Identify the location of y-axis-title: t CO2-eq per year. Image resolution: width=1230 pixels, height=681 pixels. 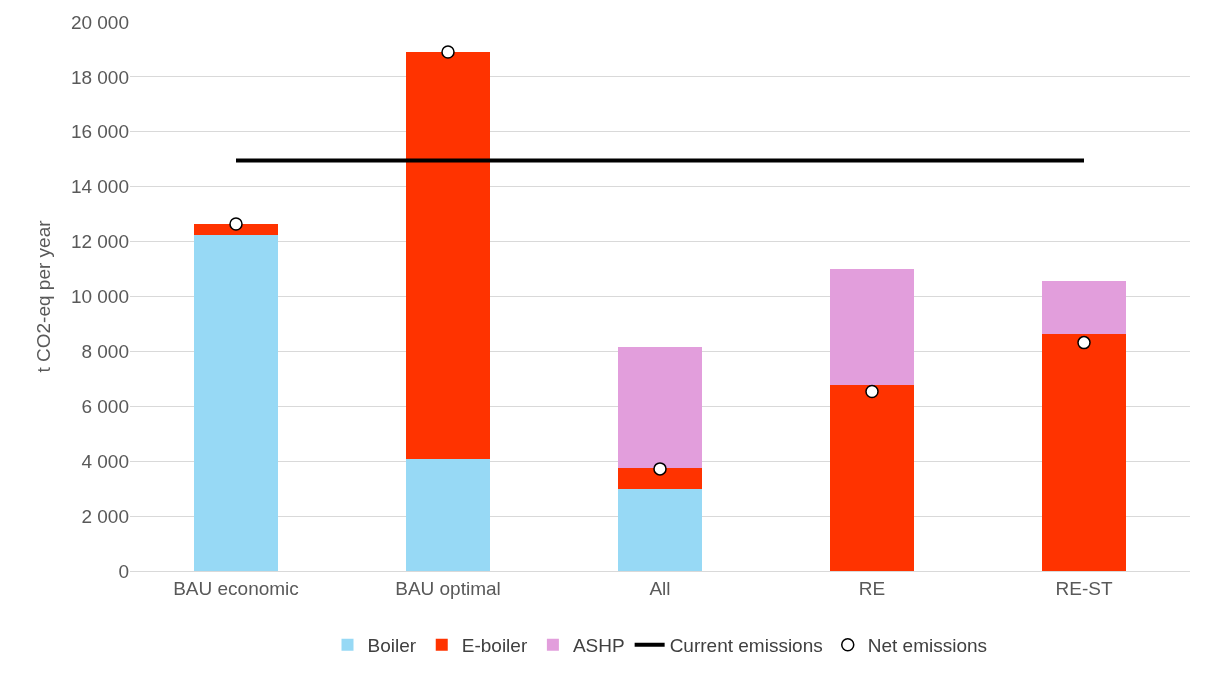
(43, 296).